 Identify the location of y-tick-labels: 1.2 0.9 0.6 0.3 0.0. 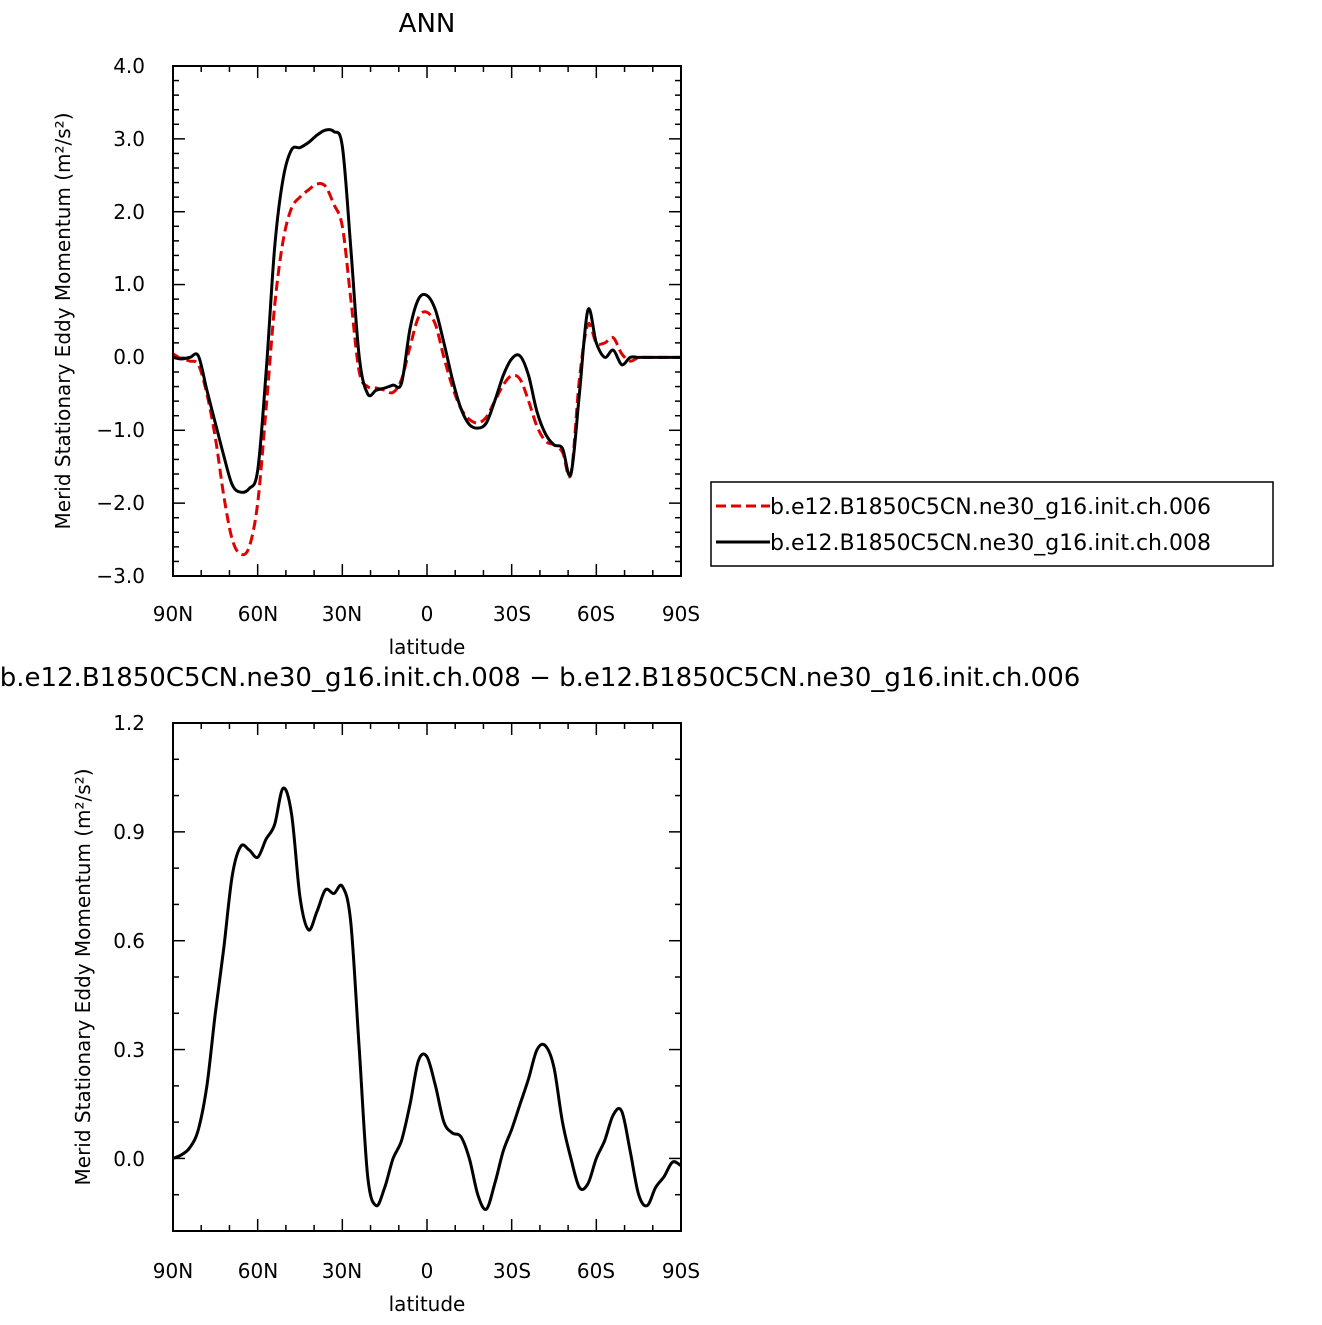
(129, 941).